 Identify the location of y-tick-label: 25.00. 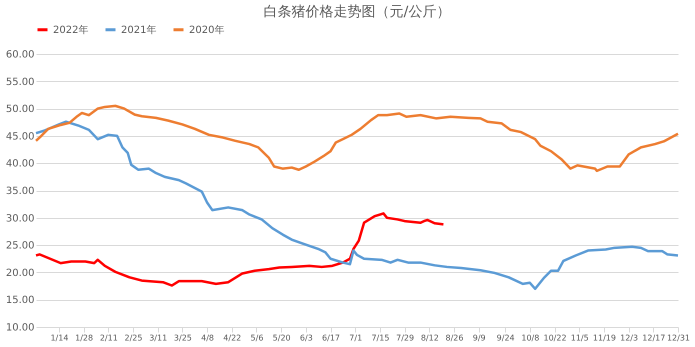
(20, 246).